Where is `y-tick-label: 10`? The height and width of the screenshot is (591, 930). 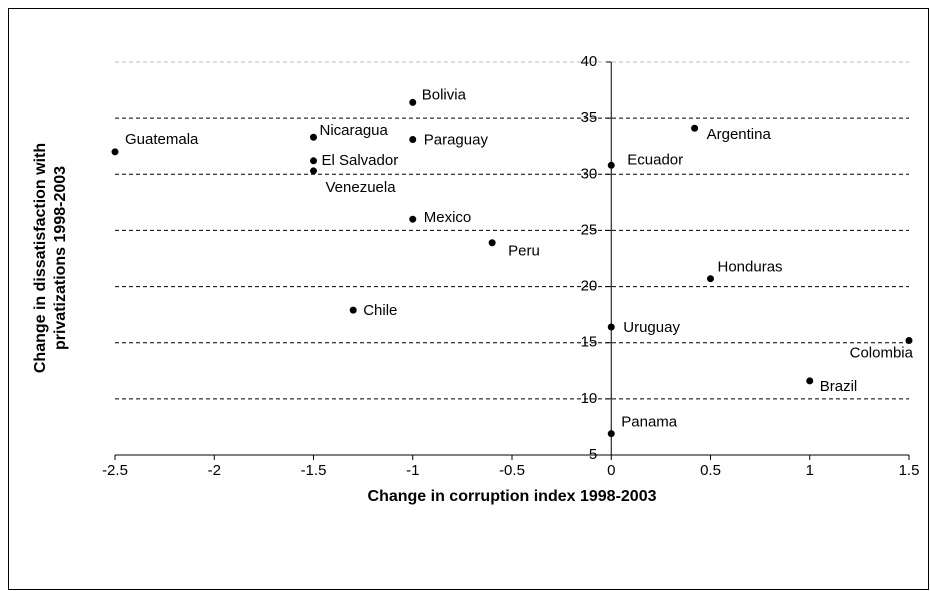 y-tick-label: 10 is located at coordinates (589, 398).